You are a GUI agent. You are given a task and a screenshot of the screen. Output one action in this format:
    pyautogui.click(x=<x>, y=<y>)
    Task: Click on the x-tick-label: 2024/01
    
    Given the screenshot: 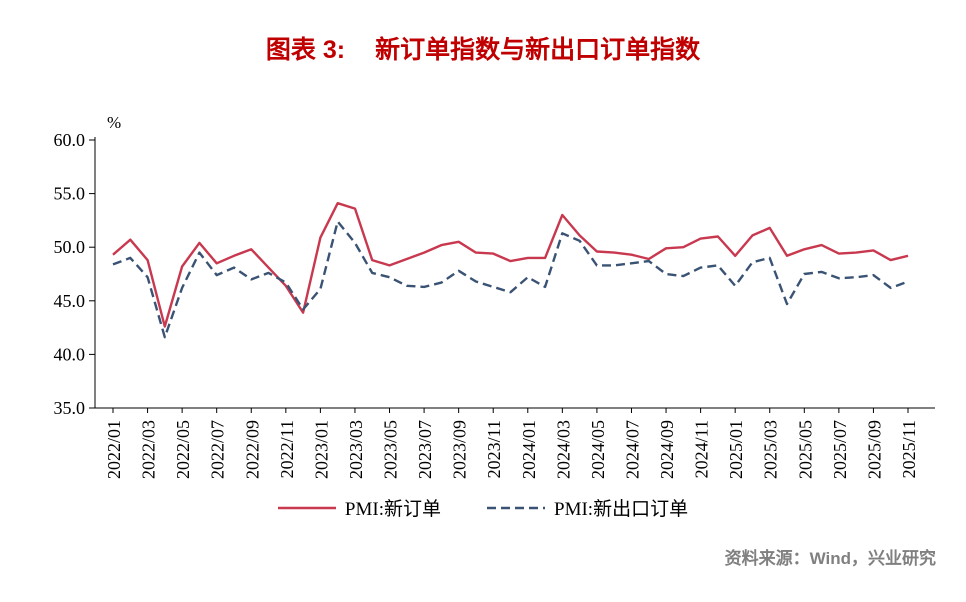 What is the action you would take?
    pyautogui.click(x=529, y=449)
    